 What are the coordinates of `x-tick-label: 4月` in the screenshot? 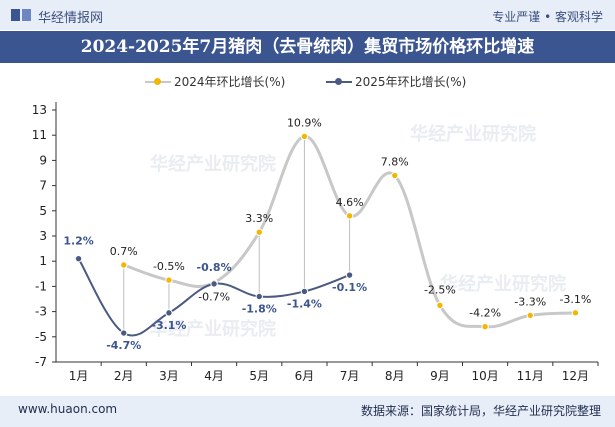 It's located at (214, 376).